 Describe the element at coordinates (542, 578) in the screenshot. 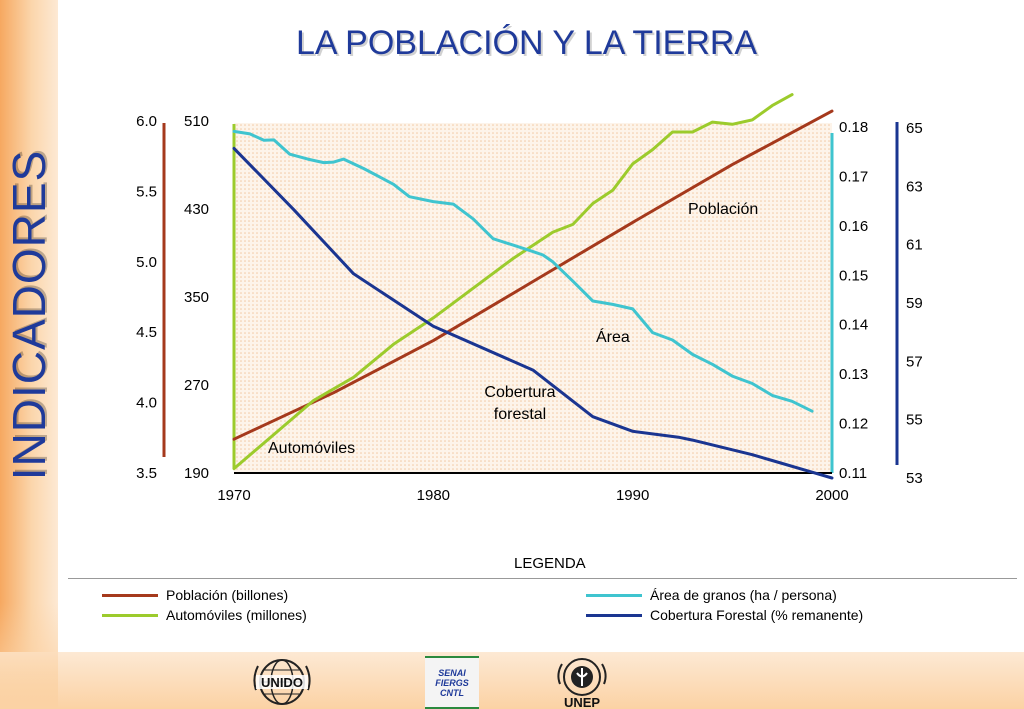

I see `legend-divider` at that location.